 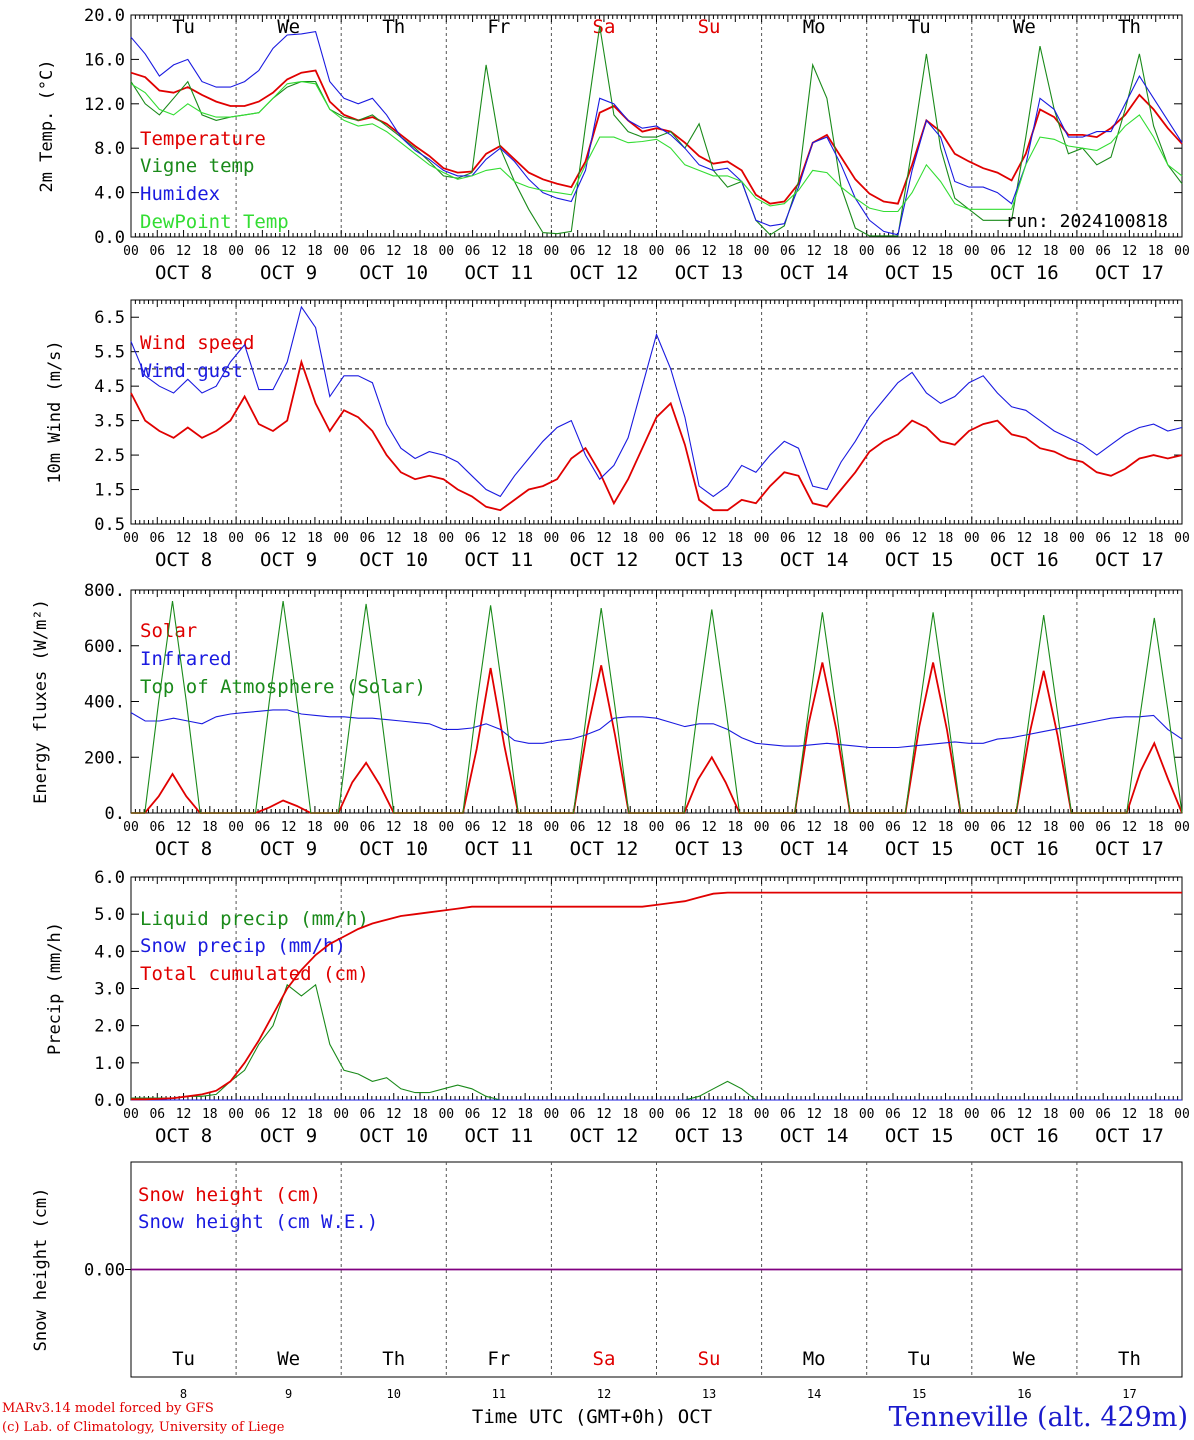 What do you see at coordinates (919, 1394) in the screenshot?
I see `day-number-label: 15` at bounding box center [919, 1394].